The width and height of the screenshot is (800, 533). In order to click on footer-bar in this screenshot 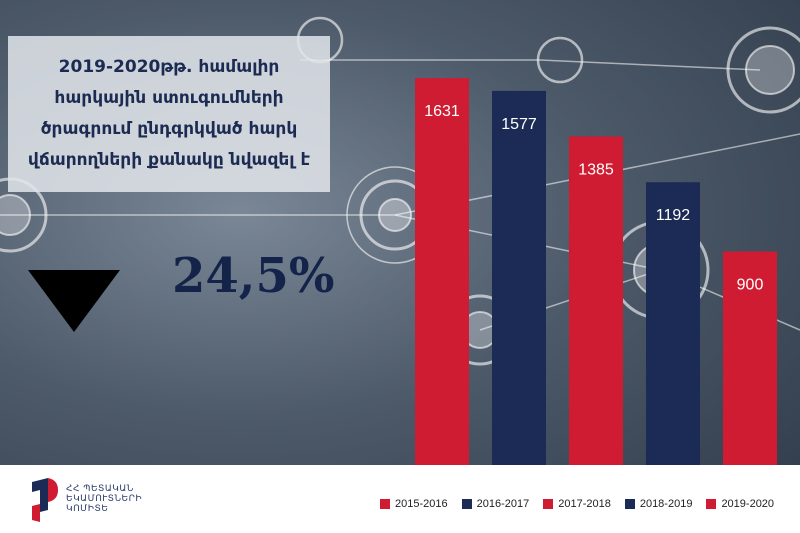, I will do `click(400, 499)`.